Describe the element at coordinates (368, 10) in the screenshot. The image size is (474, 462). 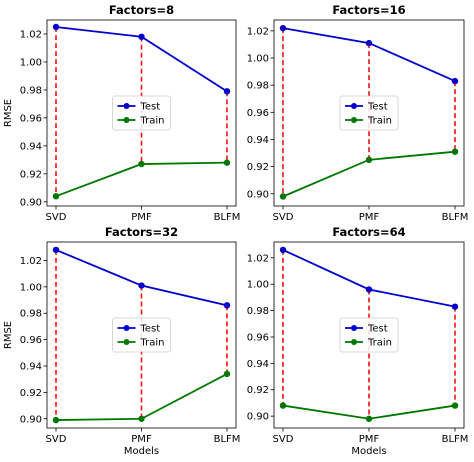
I see `chart-title: Factors=16` at that location.